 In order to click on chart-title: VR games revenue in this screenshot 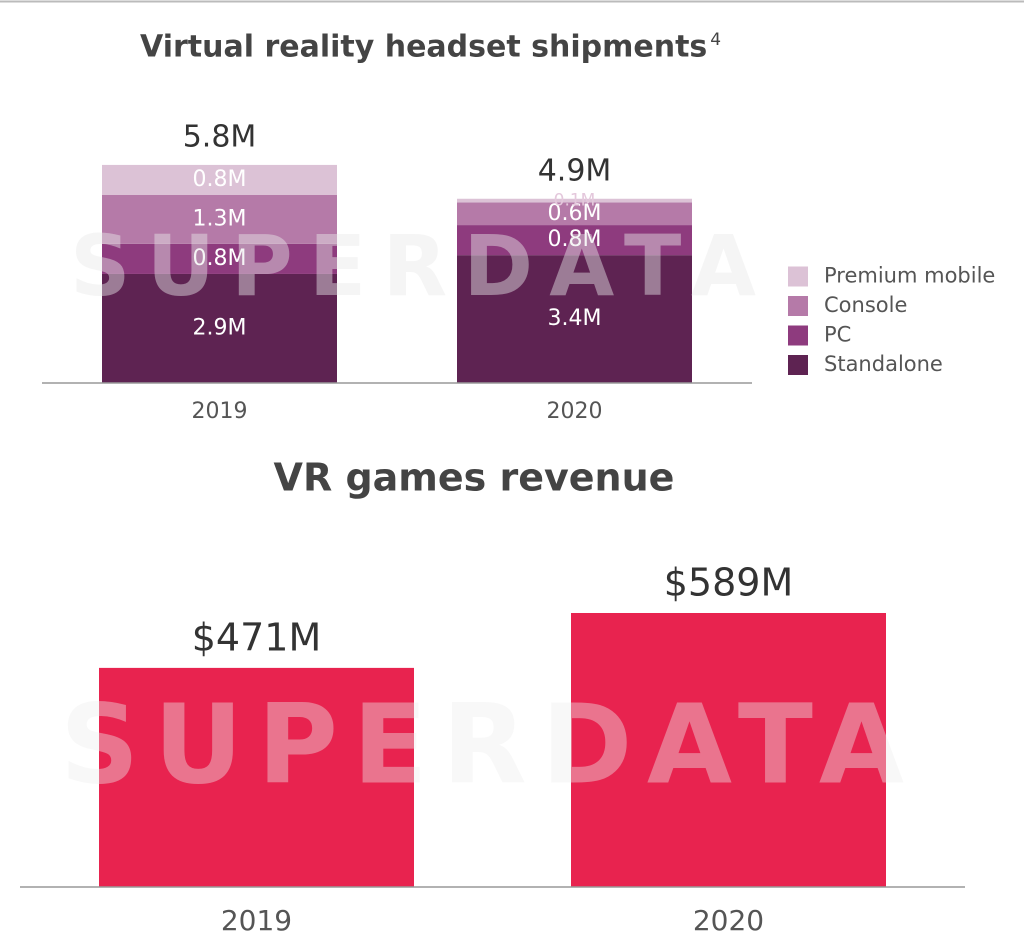, I will do `click(474, 478)`.